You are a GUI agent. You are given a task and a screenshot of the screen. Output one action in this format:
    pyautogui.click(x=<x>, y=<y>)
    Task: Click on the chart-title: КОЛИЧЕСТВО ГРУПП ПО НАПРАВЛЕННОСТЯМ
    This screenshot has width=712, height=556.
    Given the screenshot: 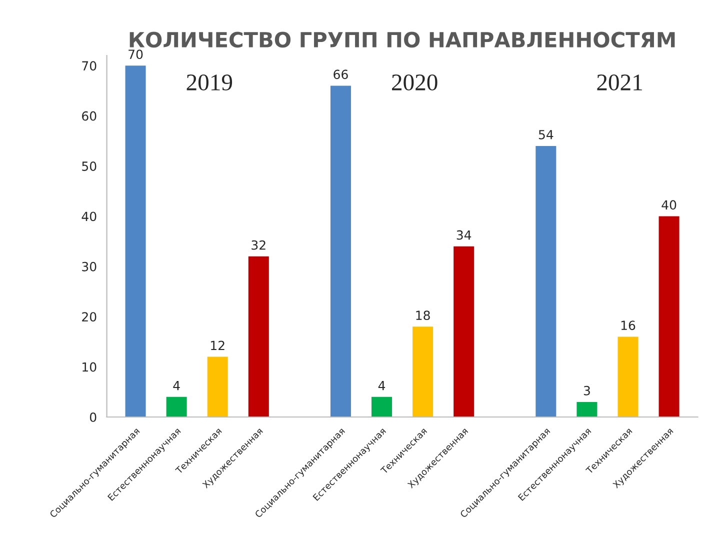 What is the action you would take?
    pyautogui.click(x=402, y=40)
    